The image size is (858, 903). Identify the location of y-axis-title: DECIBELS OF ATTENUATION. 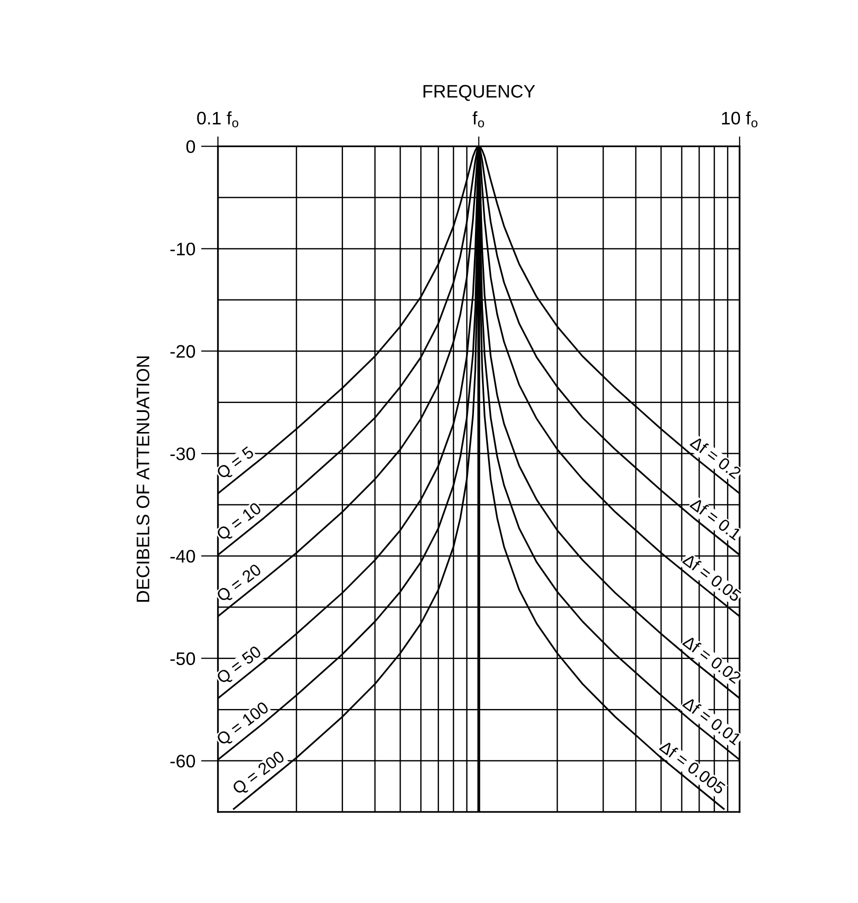
(143, 479).